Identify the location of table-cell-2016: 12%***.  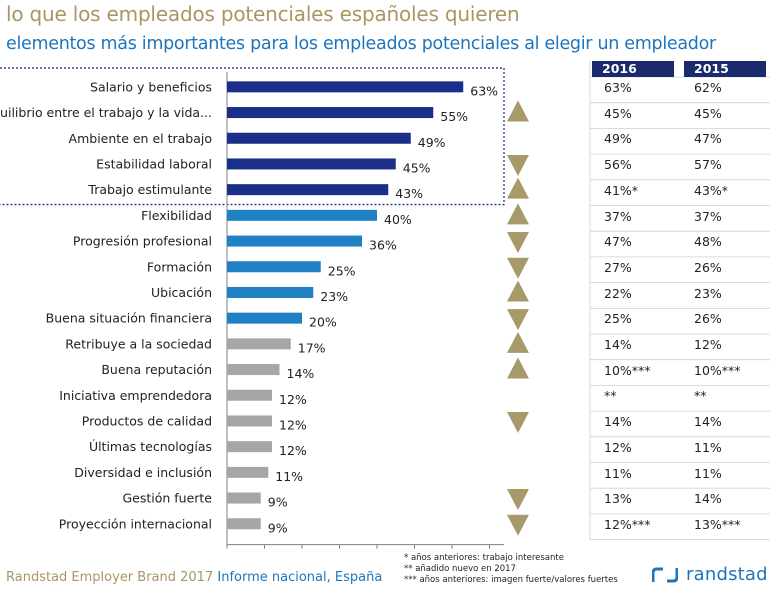
(627, 524).